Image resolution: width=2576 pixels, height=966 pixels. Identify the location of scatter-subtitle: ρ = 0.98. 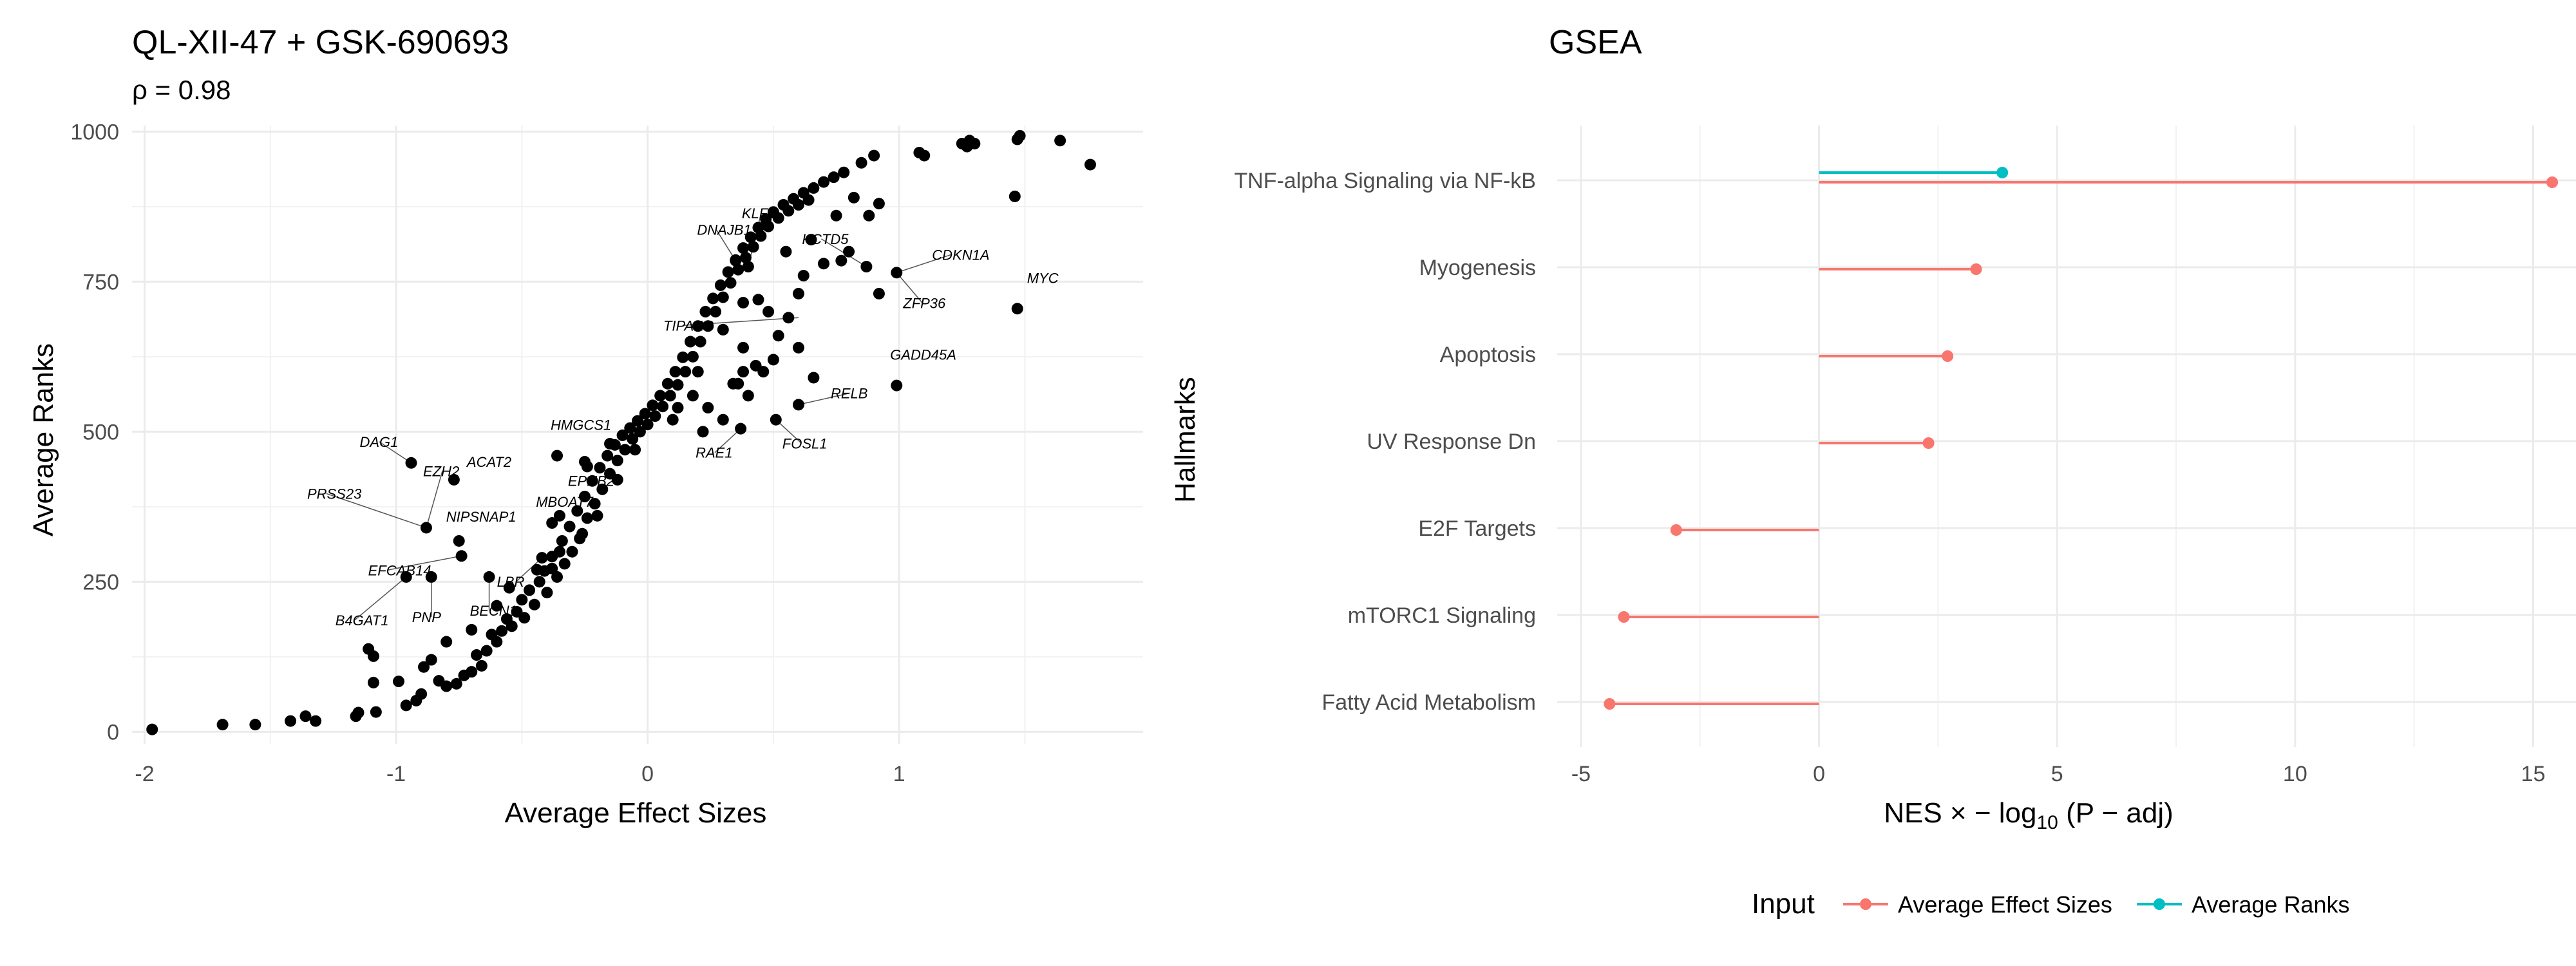
(182, 90).